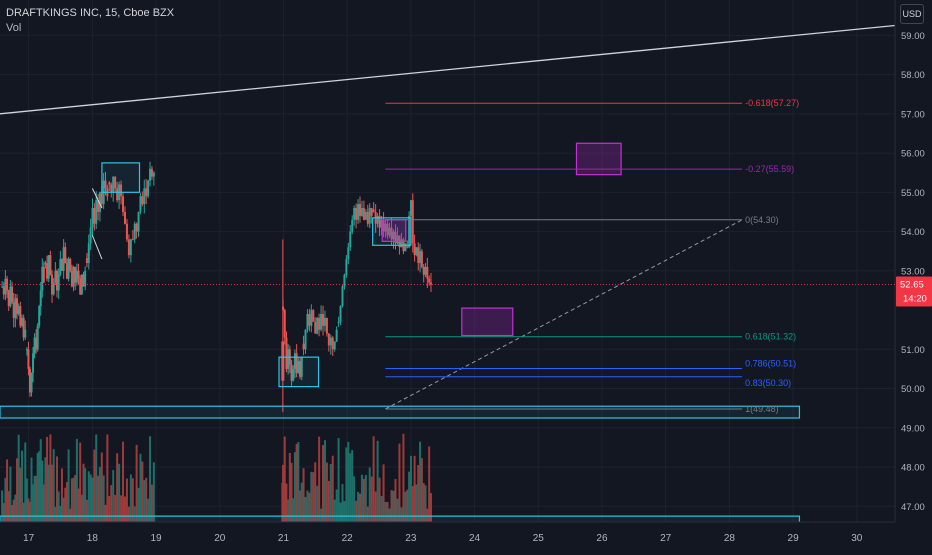  Describe the element at coordinates (93, 538) in the screenshot. I see `time-tick-label: 18` at that location.